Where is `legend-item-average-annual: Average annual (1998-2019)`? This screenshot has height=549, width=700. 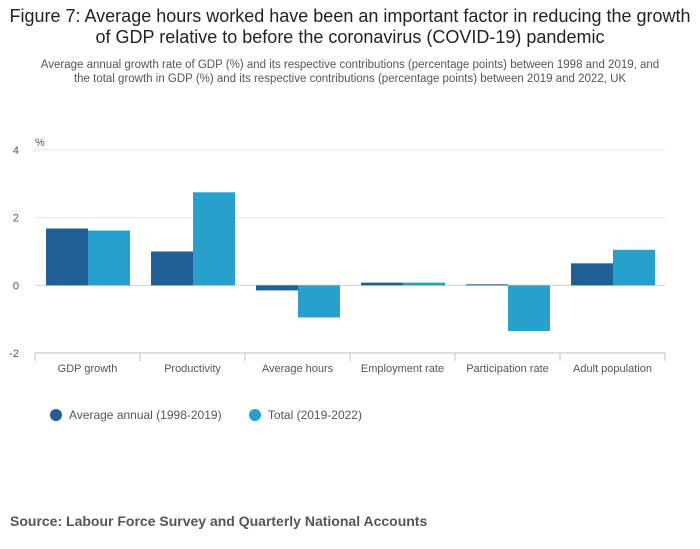
legend-item-average-annual: Average annual (1998-2019) is located at coordinates (136, 415).